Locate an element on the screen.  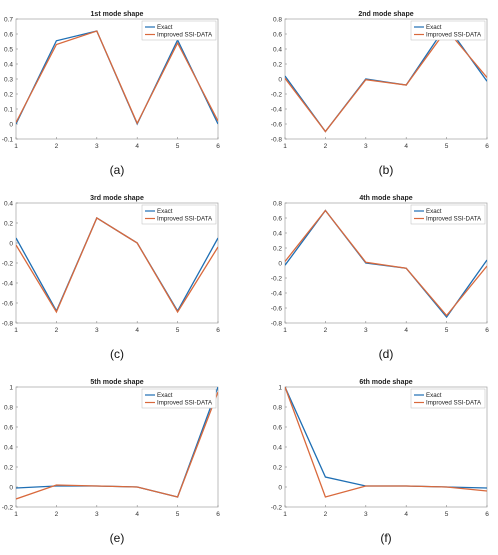
panel-label: (a) is located at coordinates (117, 170).